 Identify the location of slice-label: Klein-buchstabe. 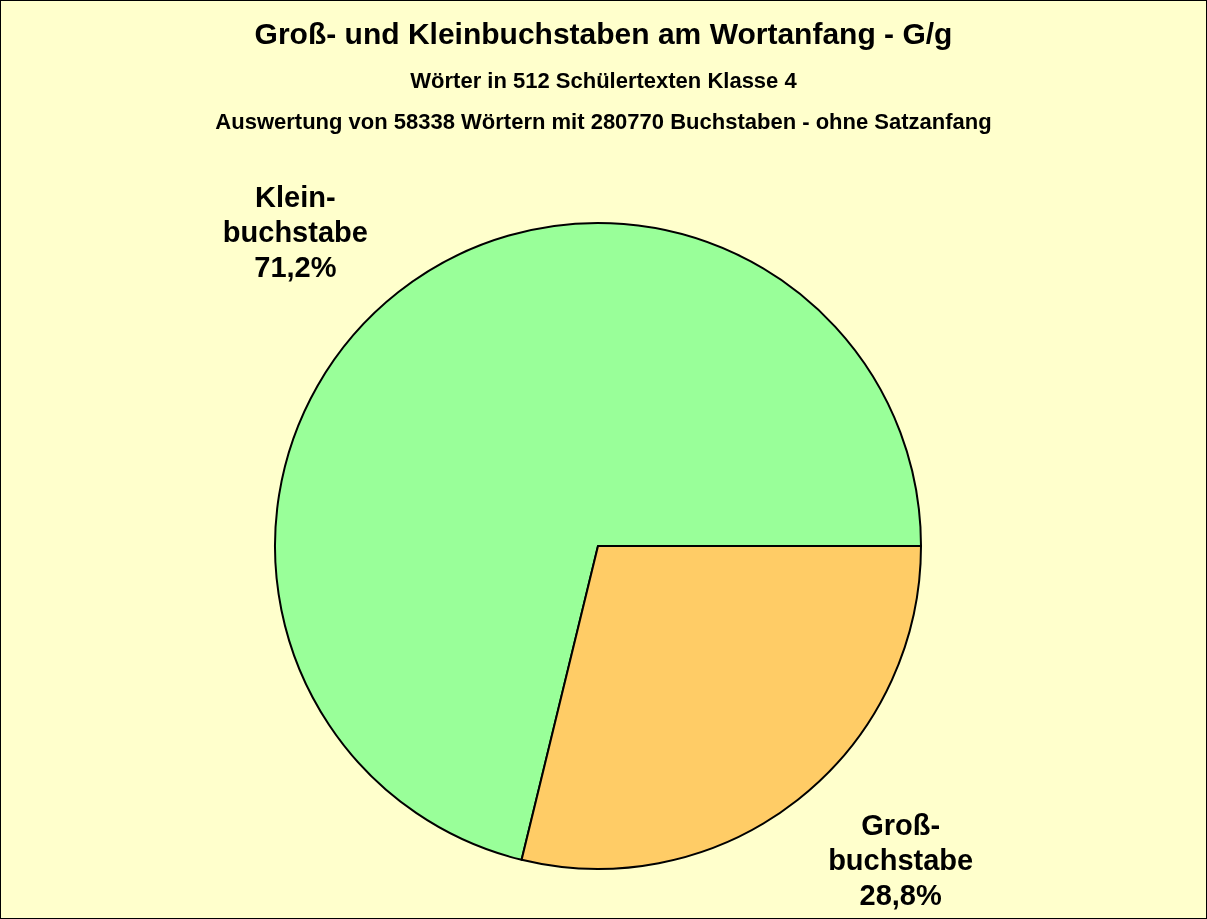
(295, 215).